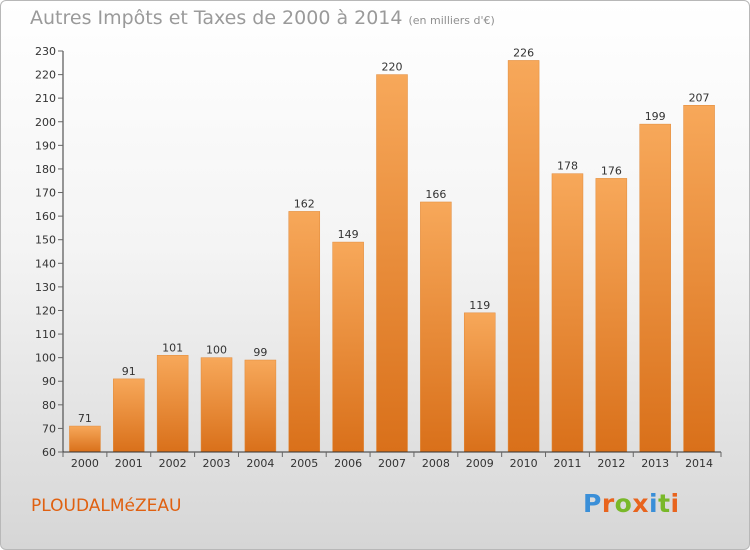 The height and width of the screenshot is (550, 750). What do you see at coordinates (435, 194) in the screenshot?
I see `data-label: 166` at bounding box center [435, 194].